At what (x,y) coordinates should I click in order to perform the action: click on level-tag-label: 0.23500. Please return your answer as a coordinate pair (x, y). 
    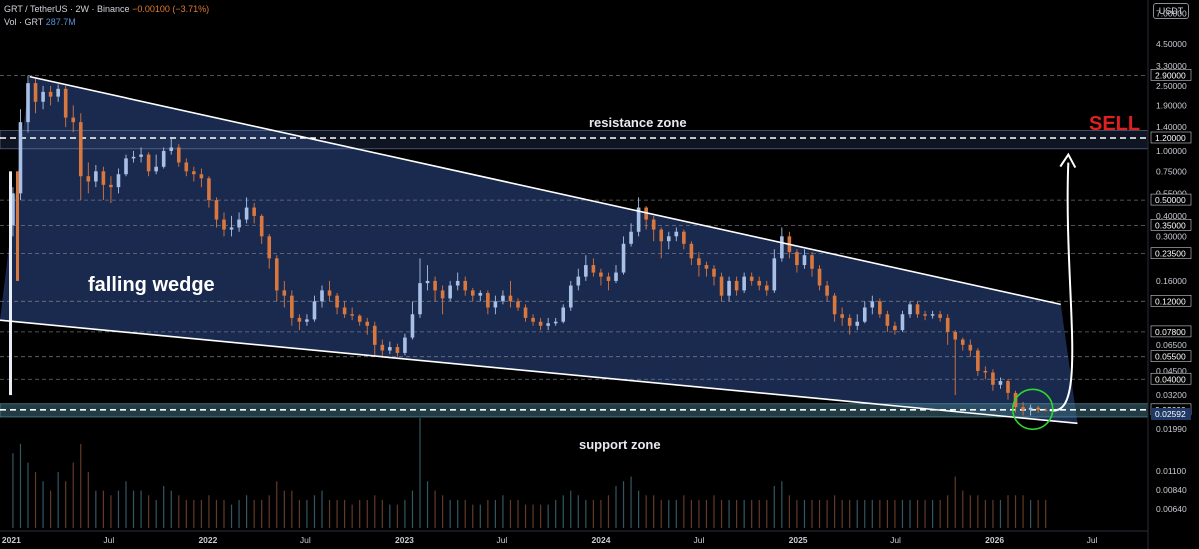
    Looking at the image, I should click on (1170, 254).